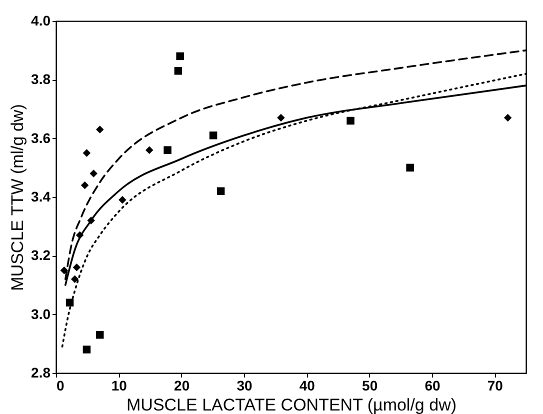 Image resolution: width=543 pixels, height=414 pixels. Describe the element at coordinates (18, 197) in the screenshot. I see `y-axis-title: MUSCLE TTW (ml/g dw)` at that location.